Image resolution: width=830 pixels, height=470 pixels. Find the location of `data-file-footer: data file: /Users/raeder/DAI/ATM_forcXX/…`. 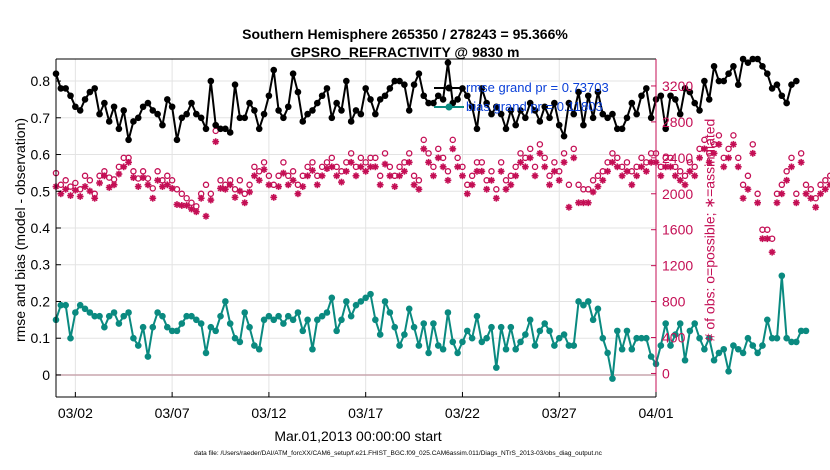

data-file-footer: data file: /Users/raeder/DAI/ATM_forcXX/… is located at coordinates (398, 453).